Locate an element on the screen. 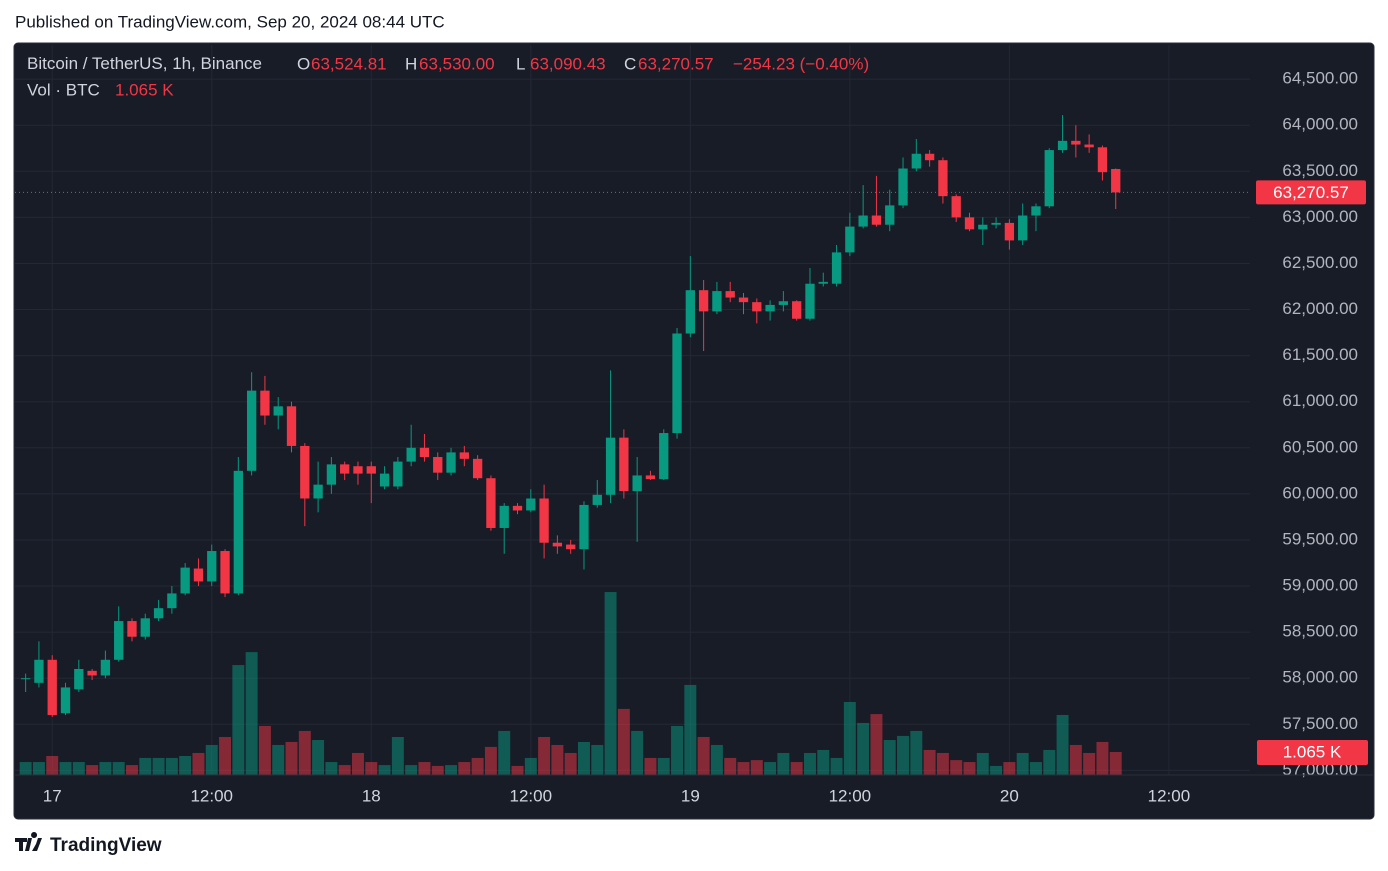 This screenshot has height=871, width=1388. ohlc-key: C is located at coordinates (630, 63).